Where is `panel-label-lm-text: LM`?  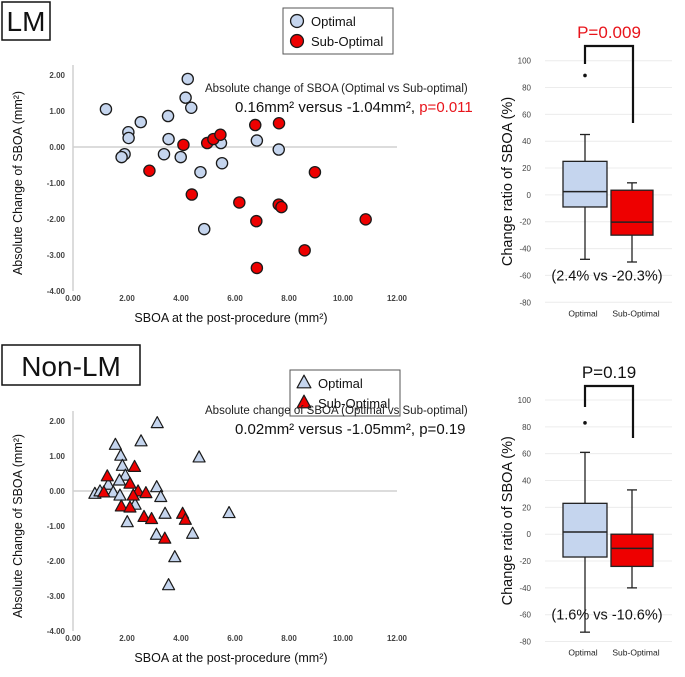
panel-label-lm-text: LM is located at coordinates (26, 21).